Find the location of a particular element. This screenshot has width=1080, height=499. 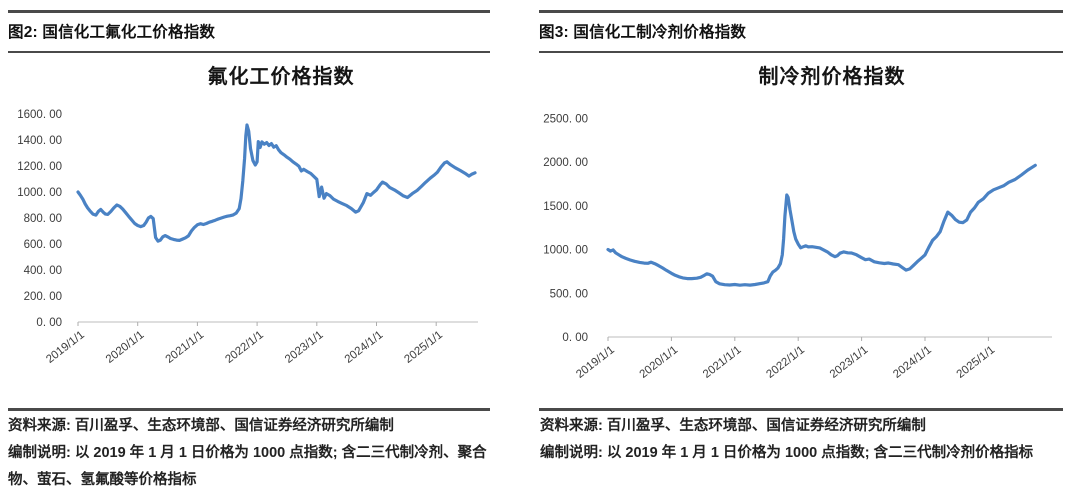

svg-text: 800. 00 is located at coordinates (43, 219).